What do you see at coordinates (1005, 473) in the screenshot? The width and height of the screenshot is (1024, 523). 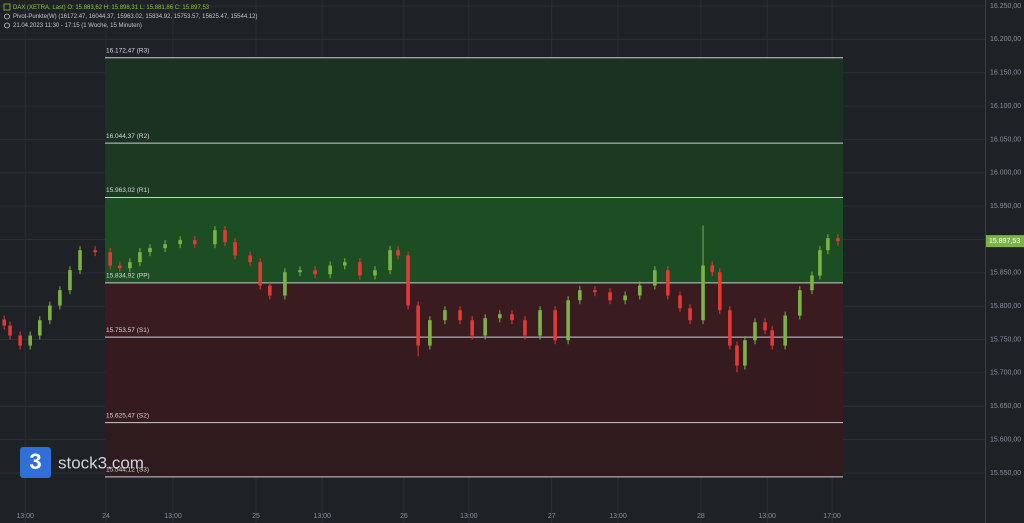 I see `y-tick-label: 15.550,00` at bounding box center [1005, 473].